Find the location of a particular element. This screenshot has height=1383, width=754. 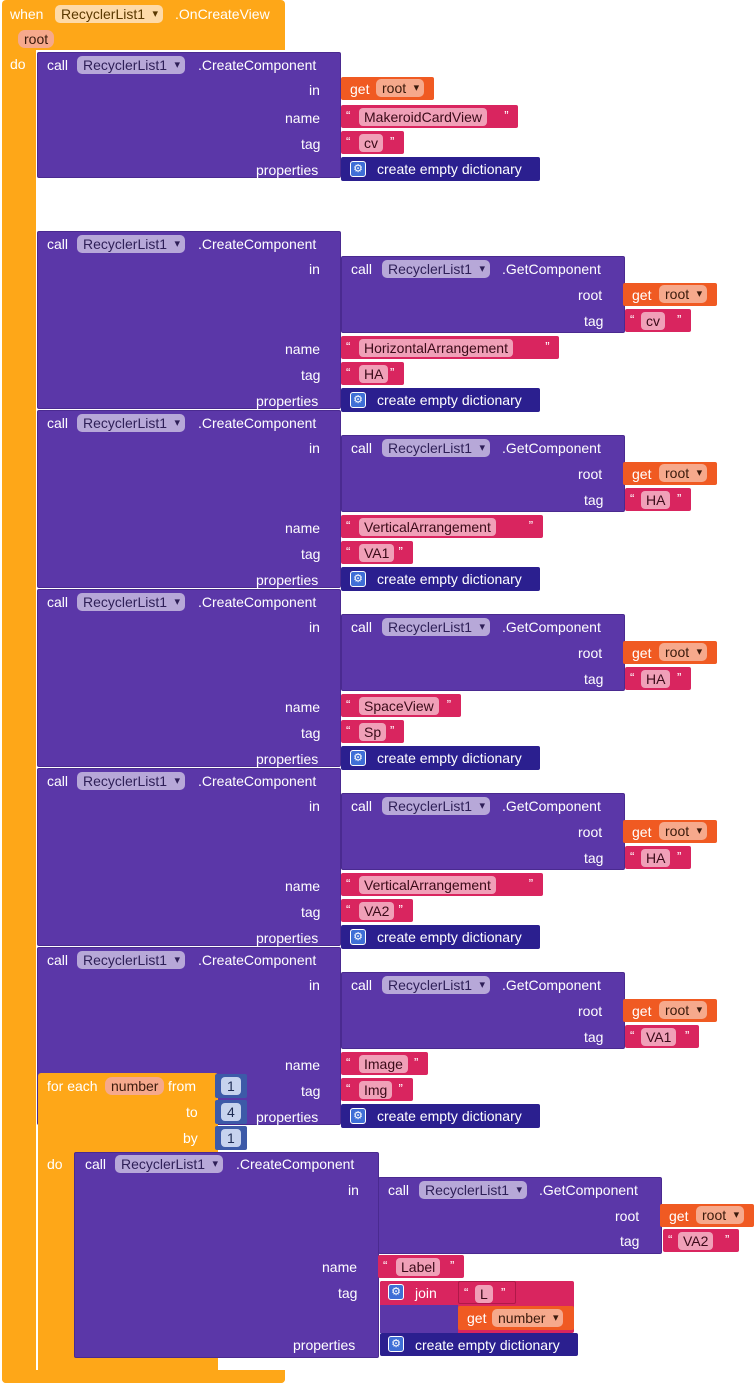

event-component-dropdown: RecyclerList1 is located at coordinates (109, 14).